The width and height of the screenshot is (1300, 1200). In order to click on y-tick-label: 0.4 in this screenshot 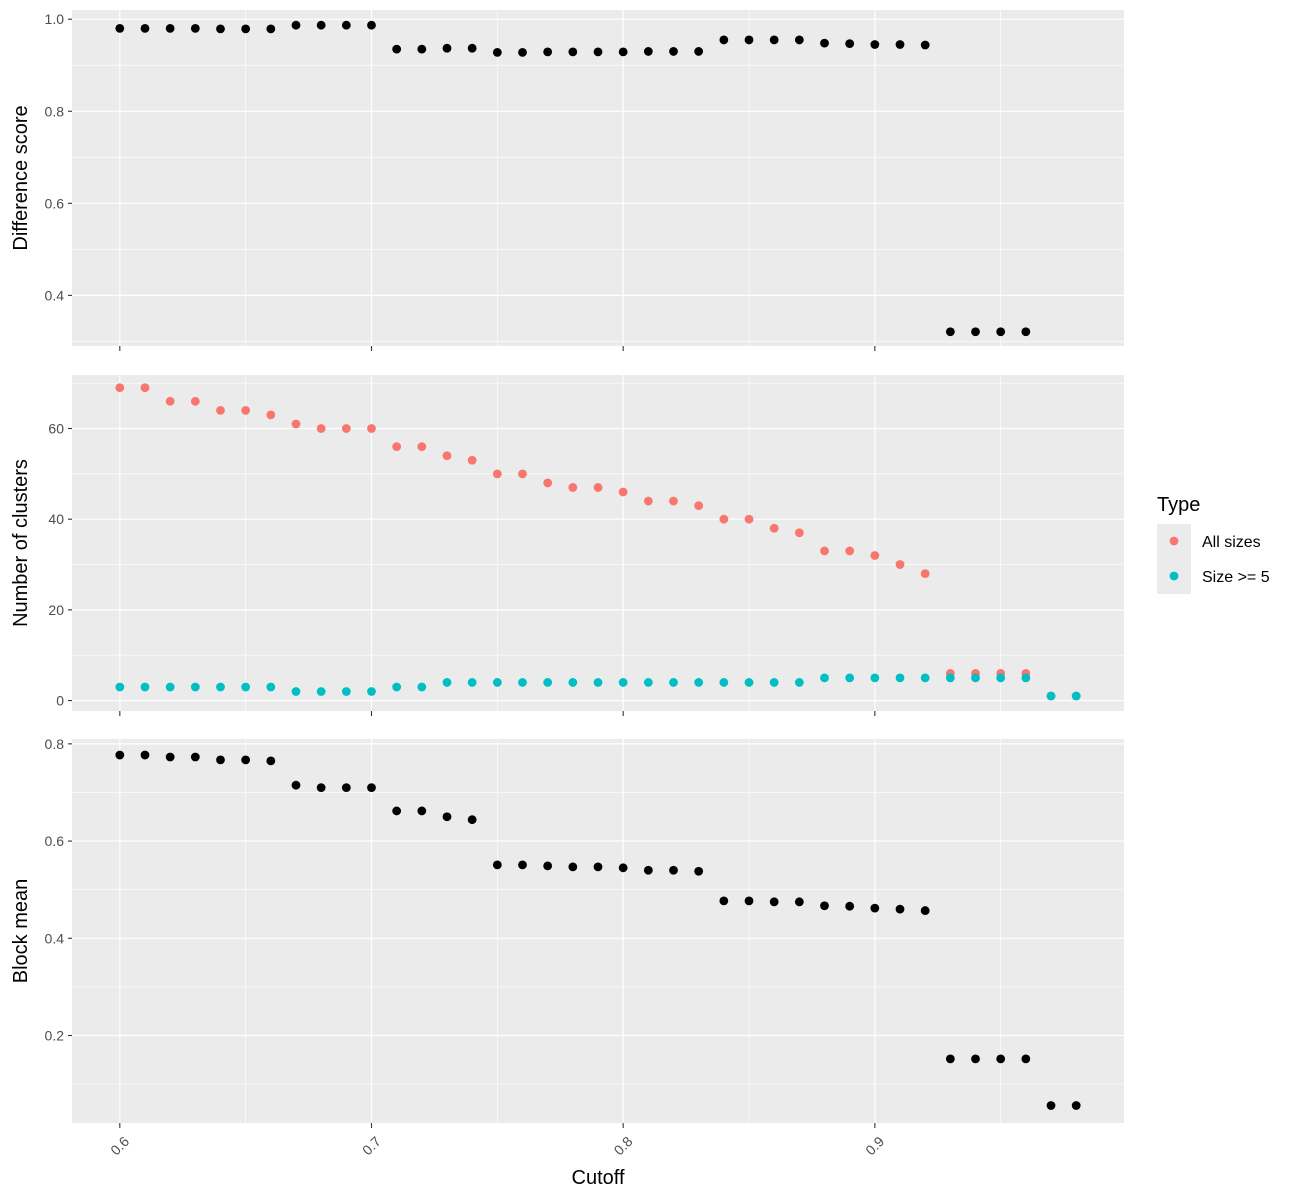, I will do `click(55, 938)`.